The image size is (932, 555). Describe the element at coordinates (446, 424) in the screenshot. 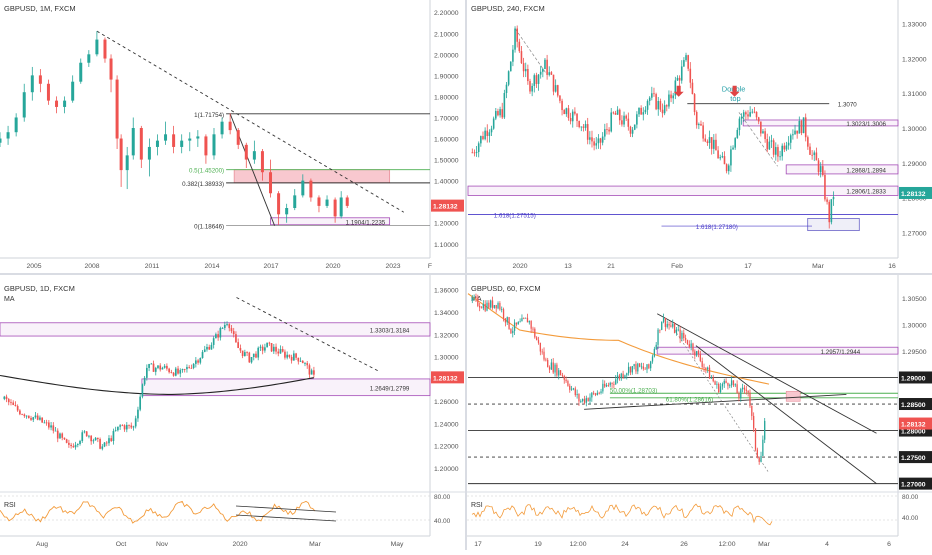

I see `y-tick-label: 1.24000` at that location.